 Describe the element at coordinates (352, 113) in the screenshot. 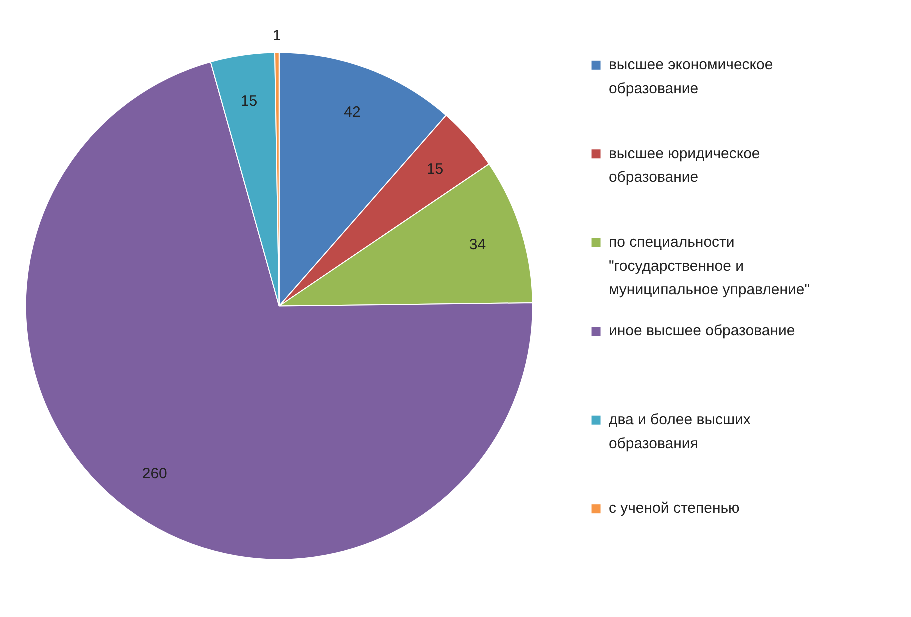

I see `data-label: 42` at that location.